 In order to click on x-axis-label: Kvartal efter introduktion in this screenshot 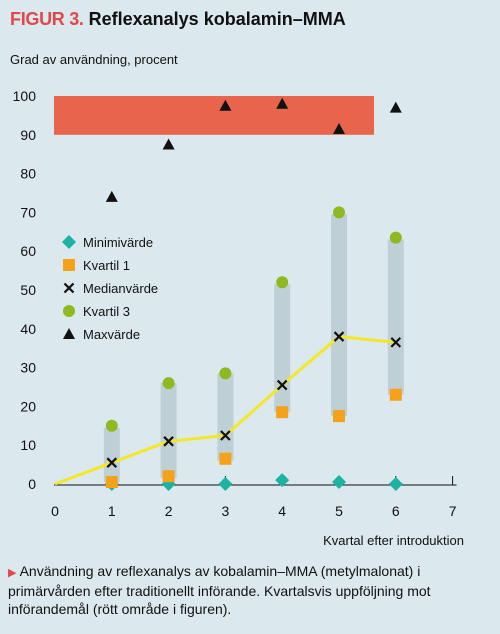, I will do `click(393, 540)`.